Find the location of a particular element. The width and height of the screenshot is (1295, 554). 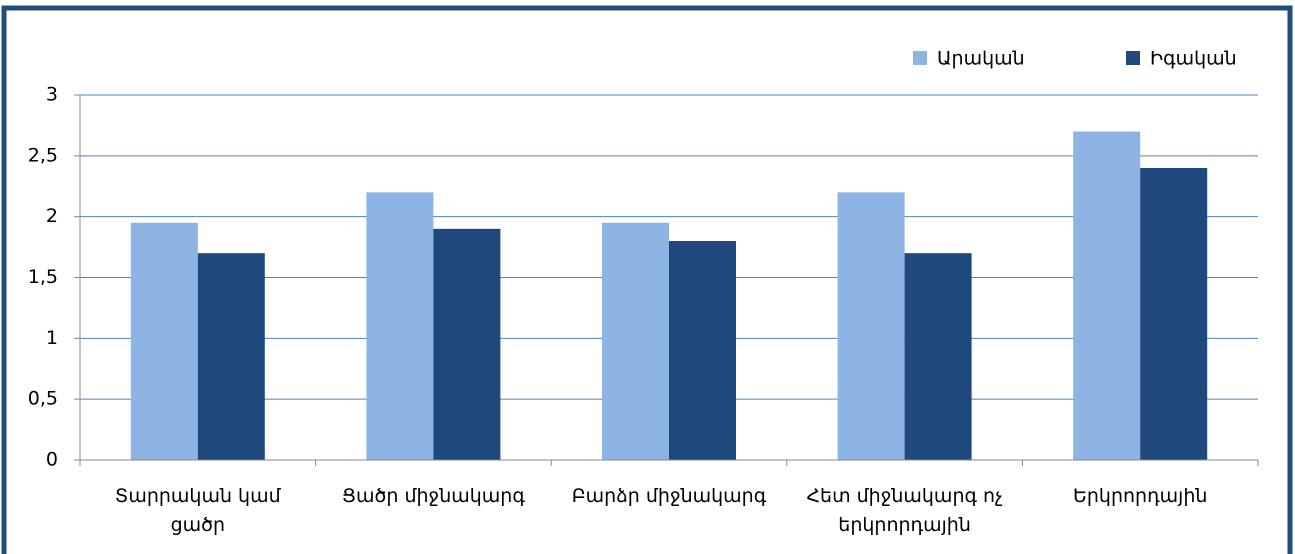

legend-label: Իգական is located at coordinates (1193, 59).